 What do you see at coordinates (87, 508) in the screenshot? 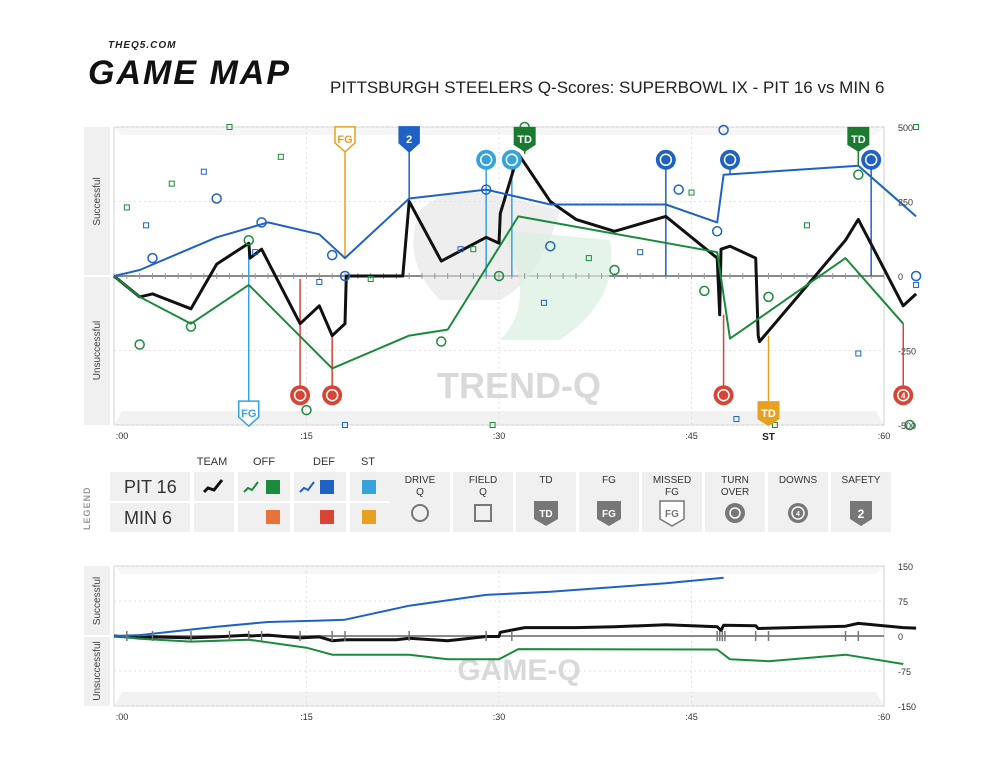
I see `legend-side-label: LEGEND` at bounding box center [87, 508].